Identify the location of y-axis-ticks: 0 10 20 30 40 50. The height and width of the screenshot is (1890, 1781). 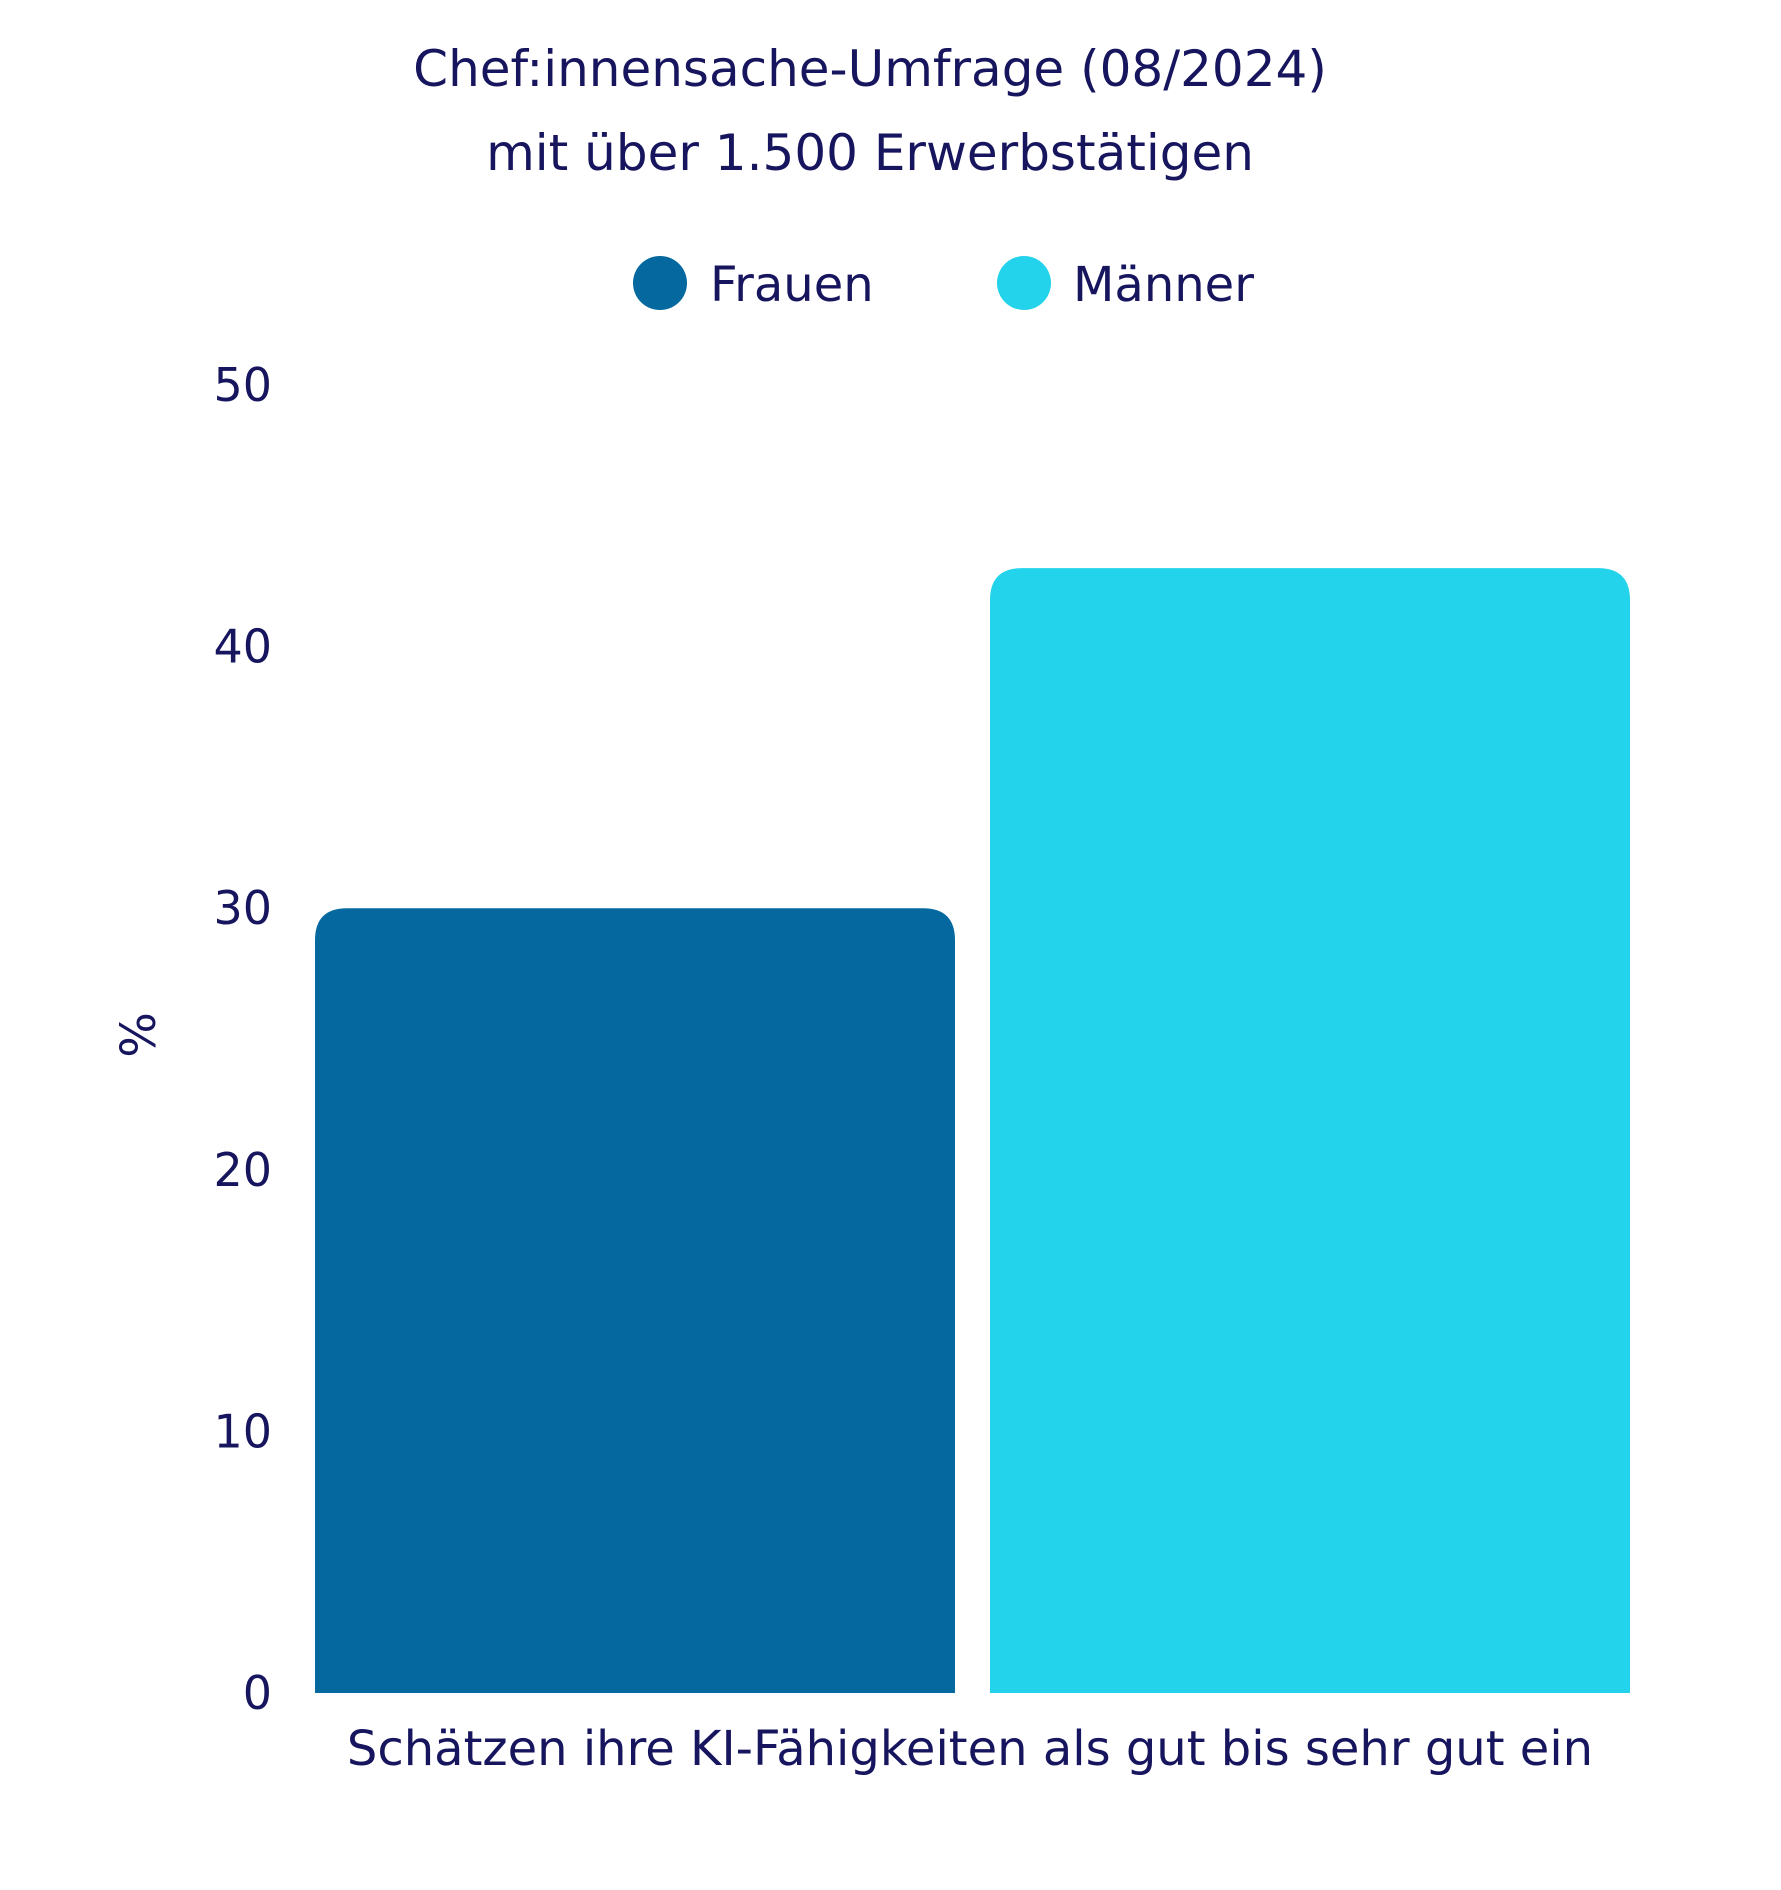
(242, 1039).